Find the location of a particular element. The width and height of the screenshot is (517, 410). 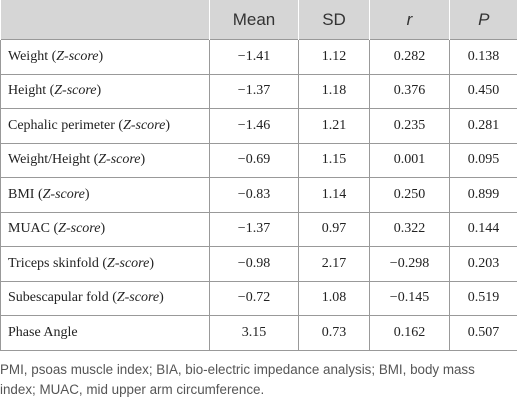

cell: 3.15 is located at coordinates (254, 333).